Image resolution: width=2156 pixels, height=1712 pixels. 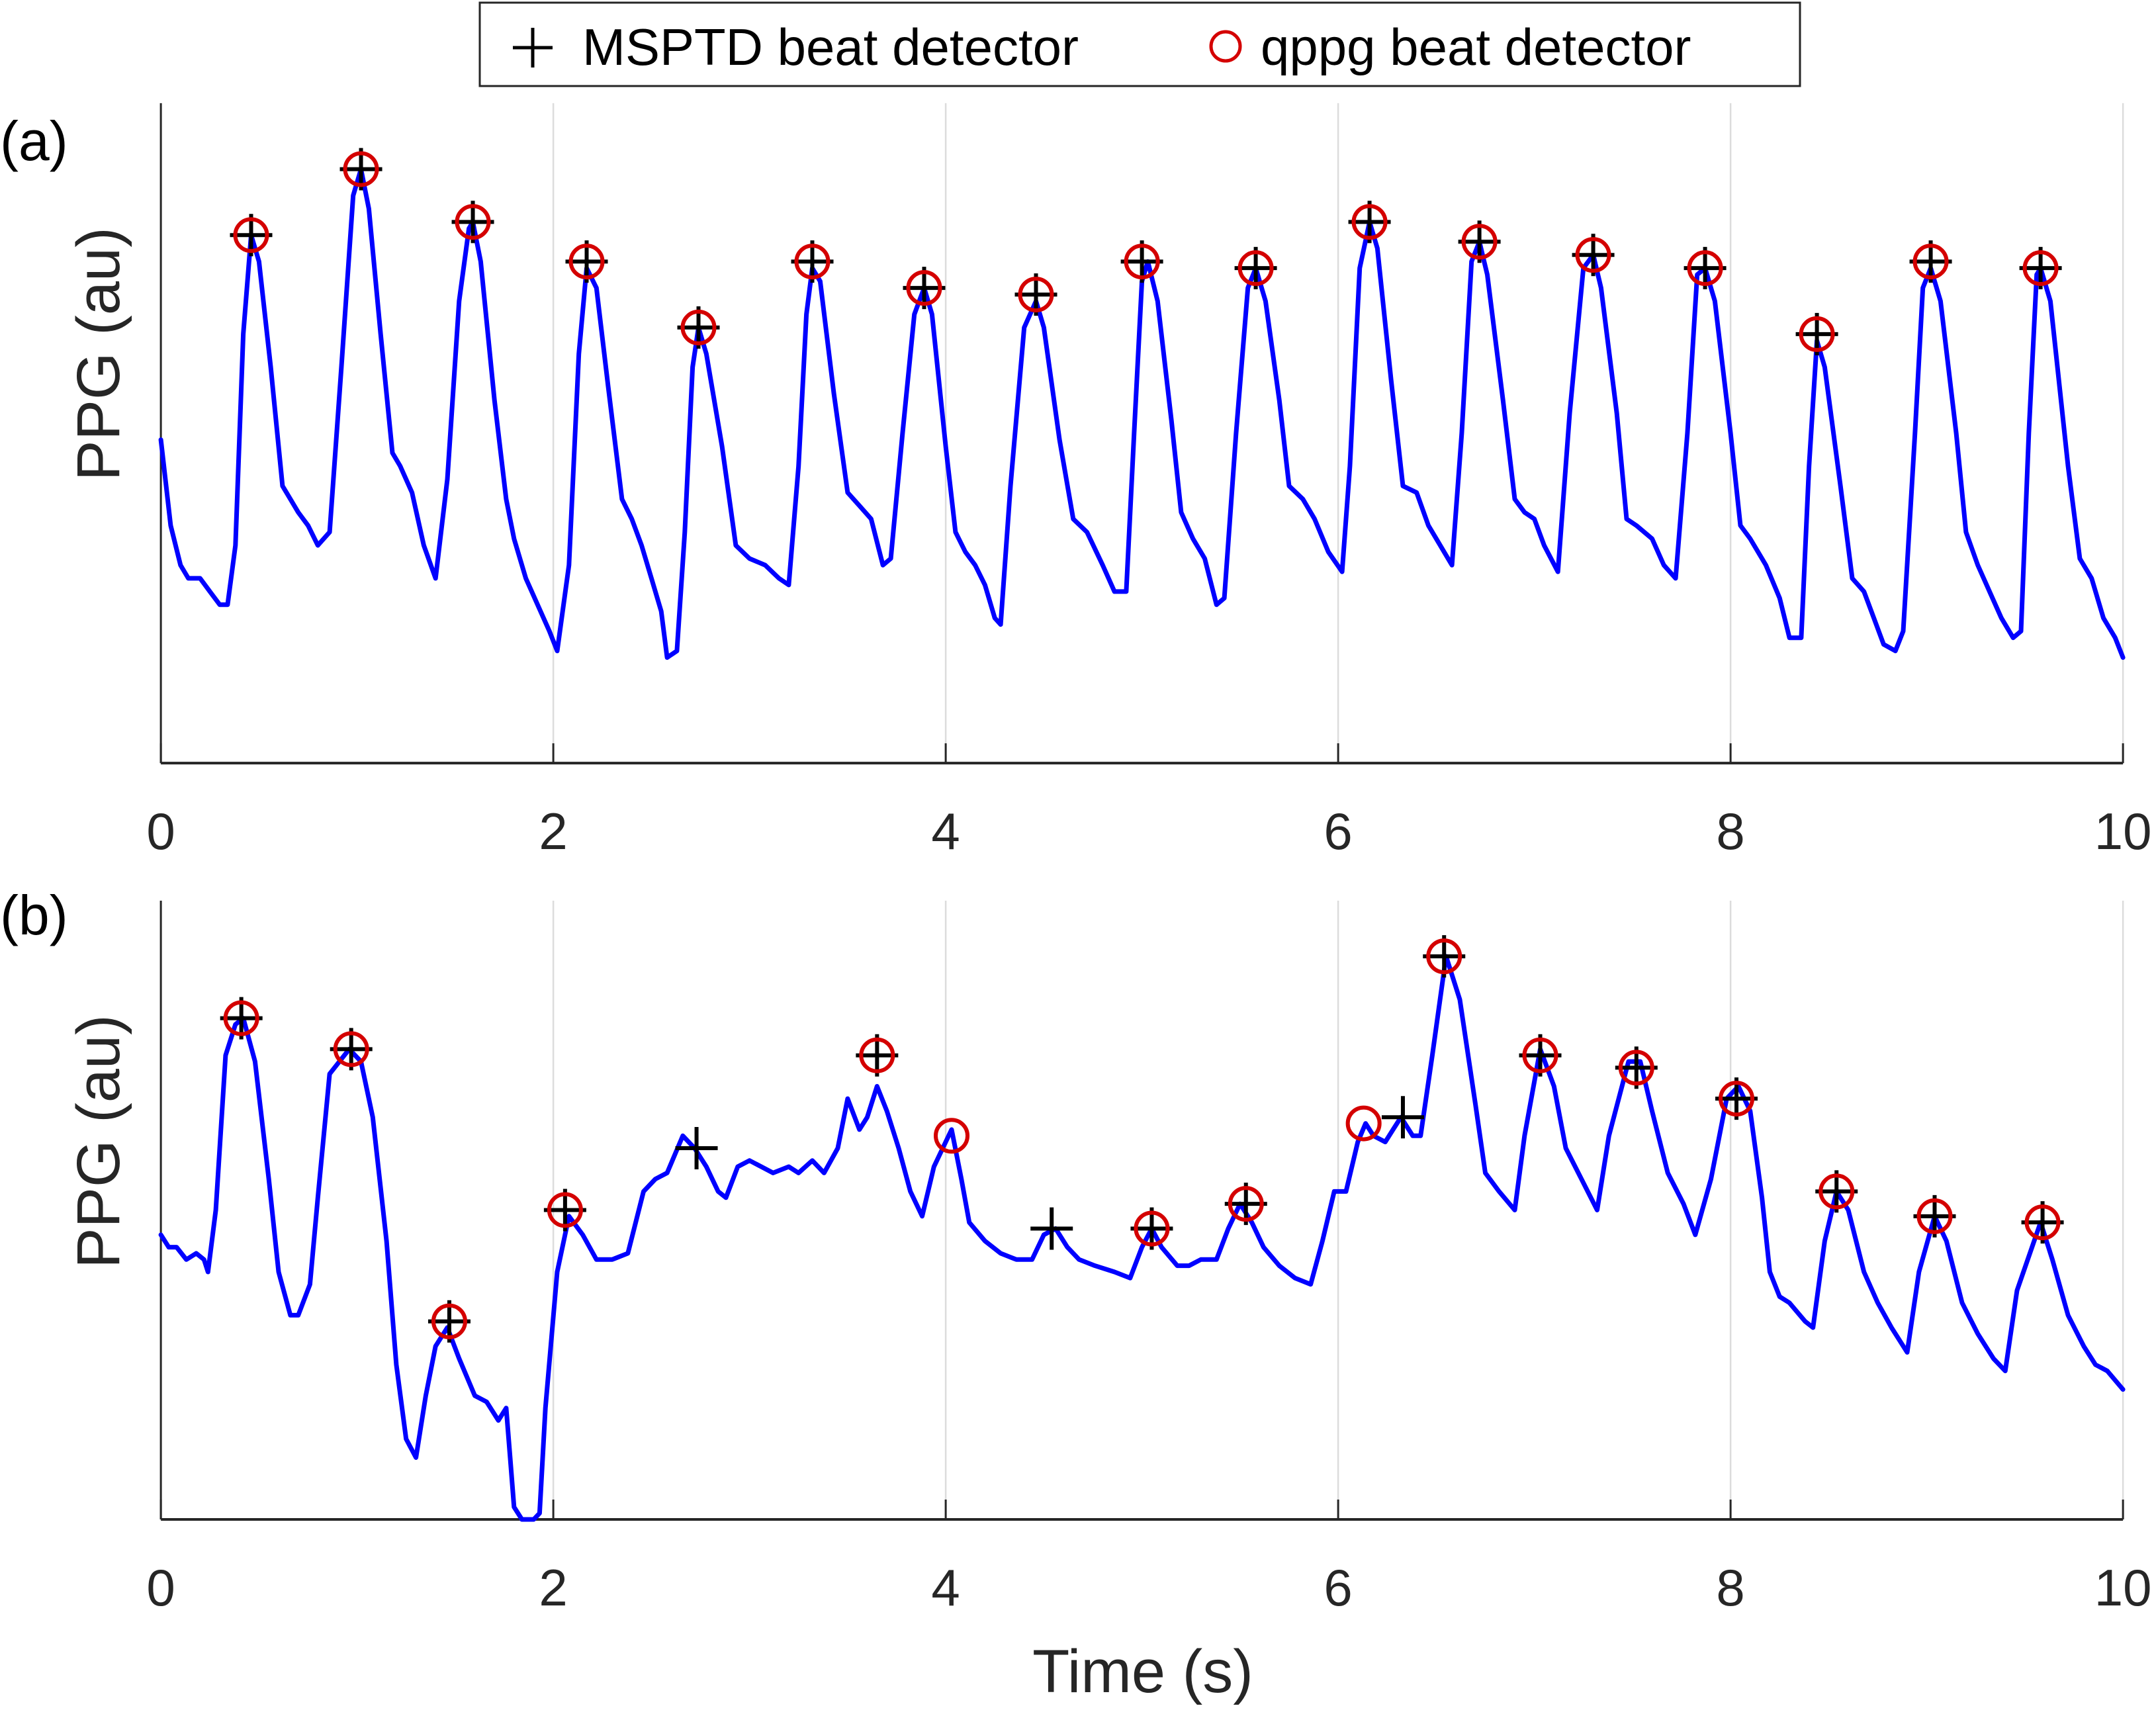 I want to click on x-axis-label-b: Time (s), so click(x=1142, y=1671).